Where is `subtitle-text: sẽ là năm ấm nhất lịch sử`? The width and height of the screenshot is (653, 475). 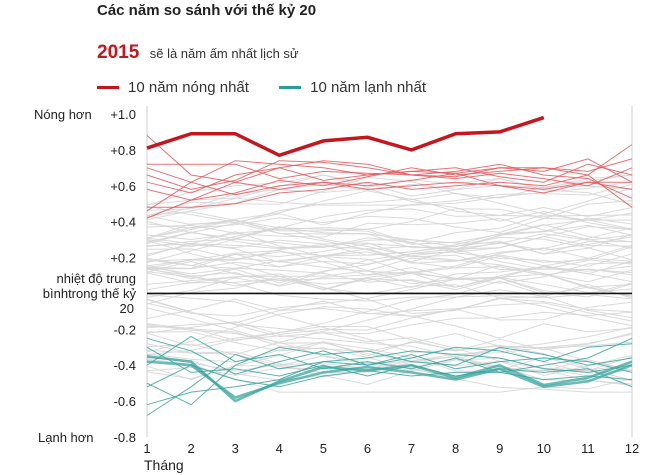
subtitle-text: sẽ là năm ấm nhất lịch sử is located at coordinates (224, 53).